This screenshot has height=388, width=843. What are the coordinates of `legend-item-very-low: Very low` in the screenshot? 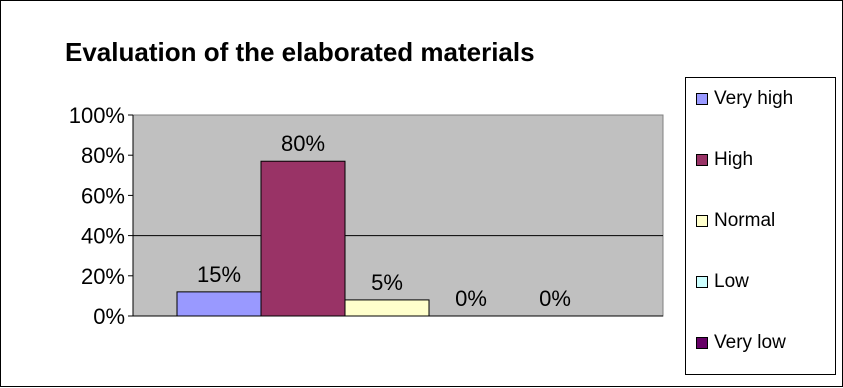 It's located at (741, 343).